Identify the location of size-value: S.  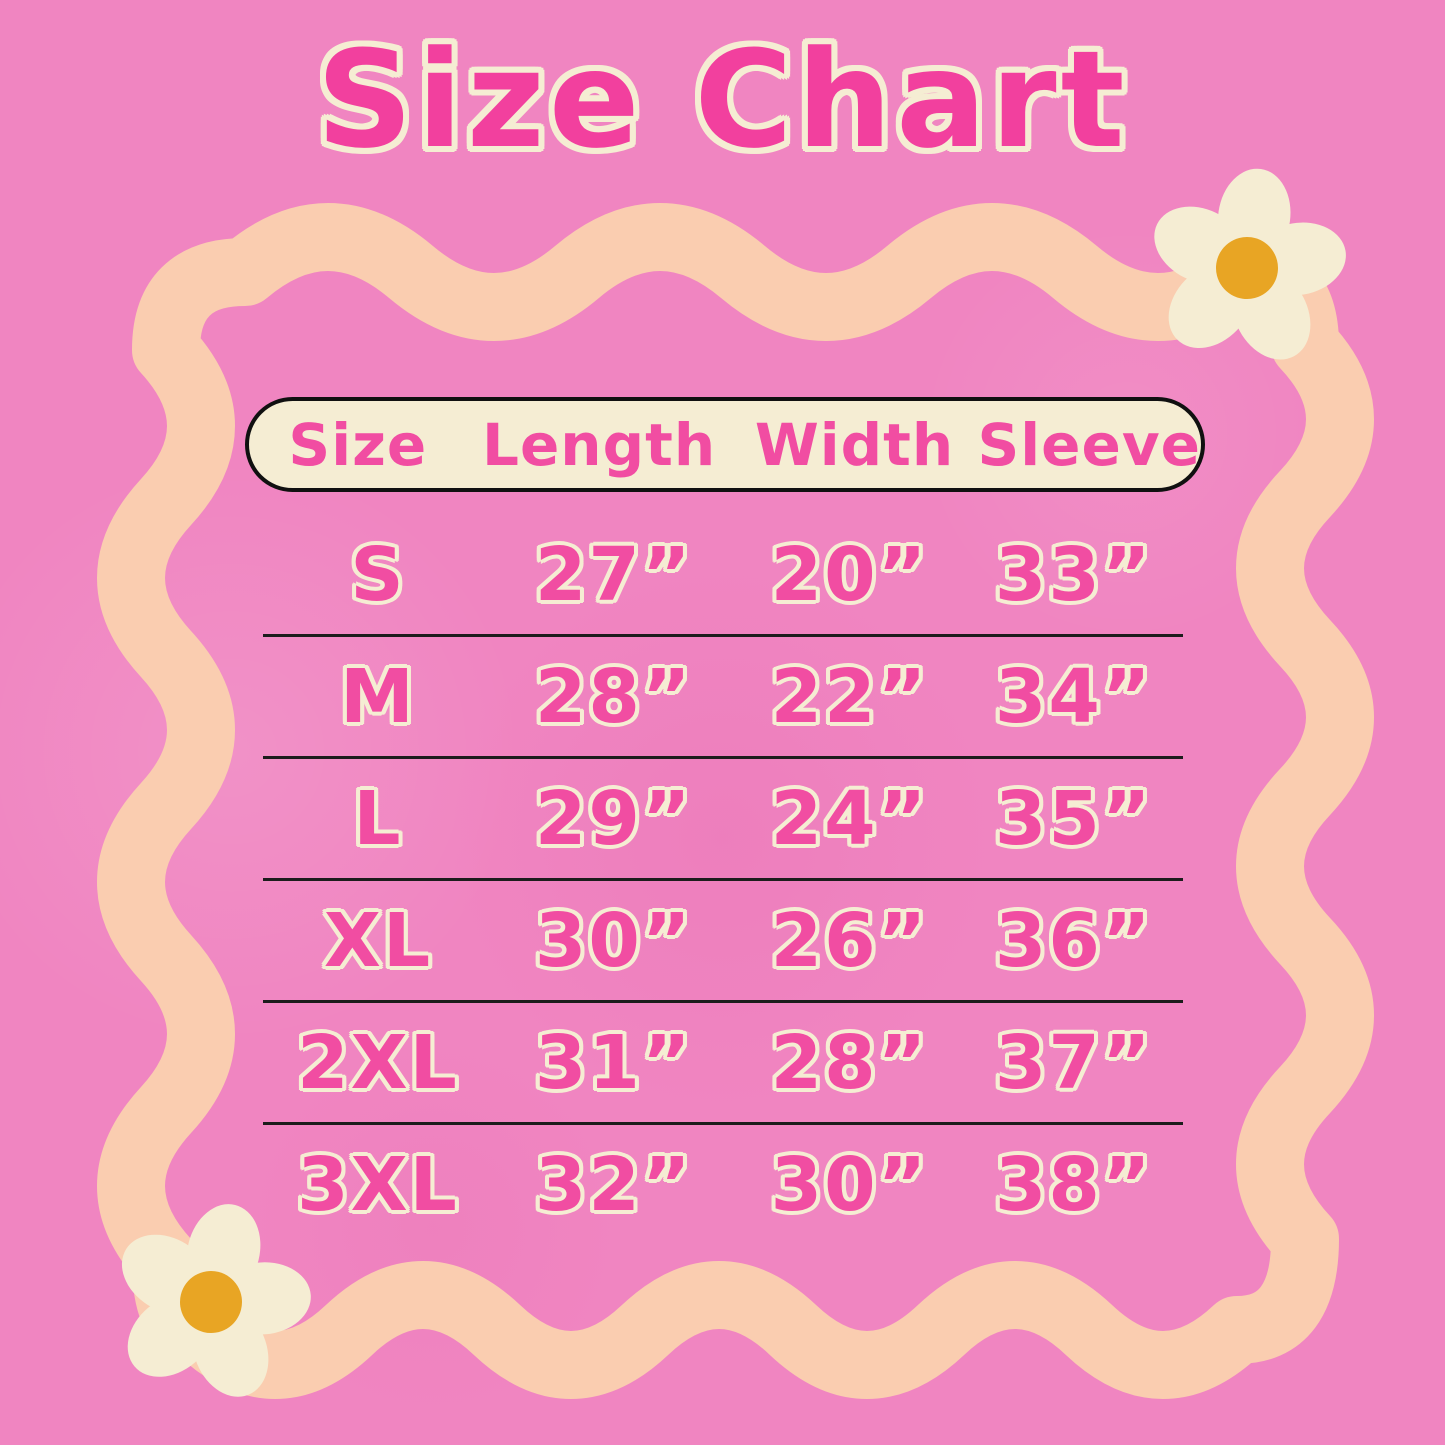
(378, 574).